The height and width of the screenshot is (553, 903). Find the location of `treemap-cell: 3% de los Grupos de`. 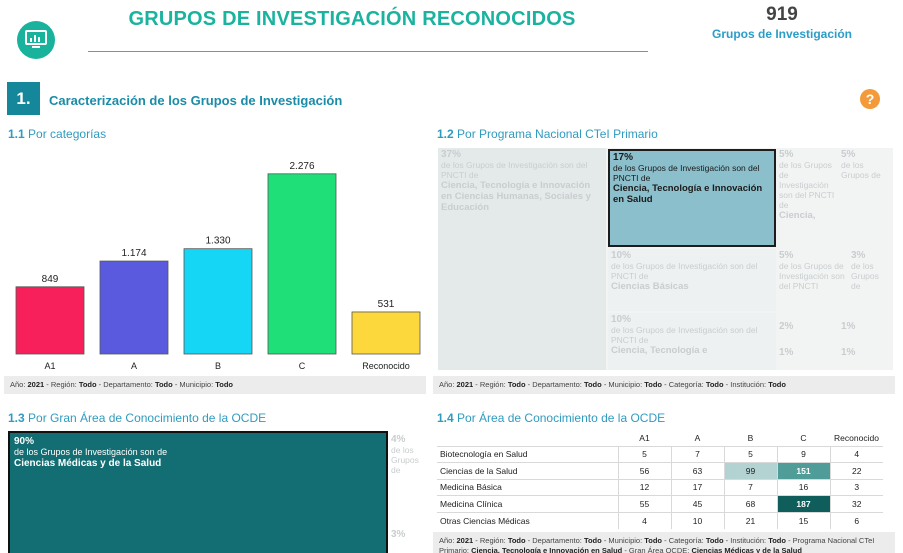

treemap-cell: 3% de los Grupos de is located at coordinates (870, 282).